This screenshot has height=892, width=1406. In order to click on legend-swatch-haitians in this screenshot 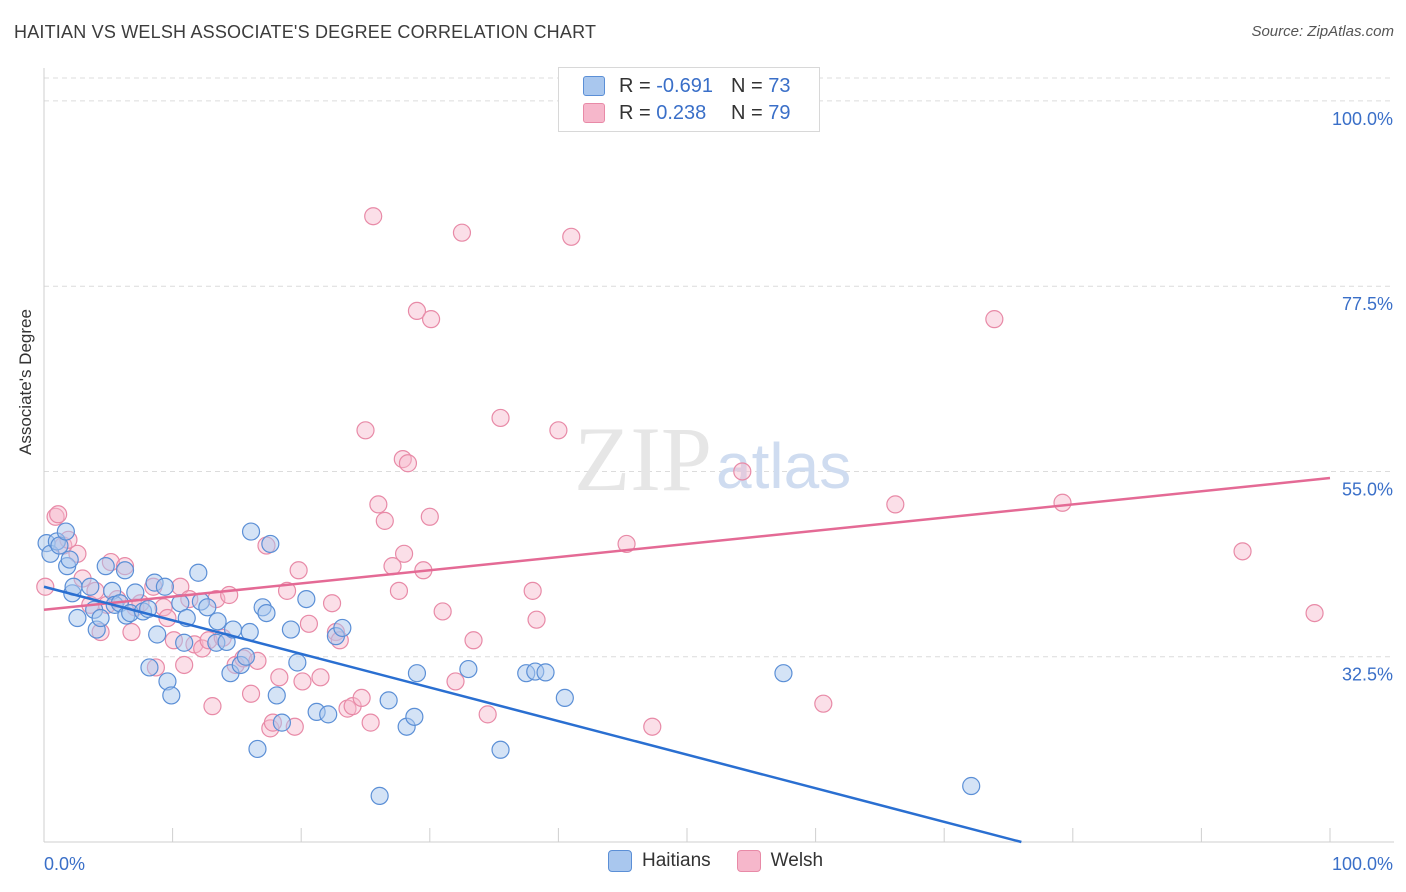, I will do `click(594, 86)`.